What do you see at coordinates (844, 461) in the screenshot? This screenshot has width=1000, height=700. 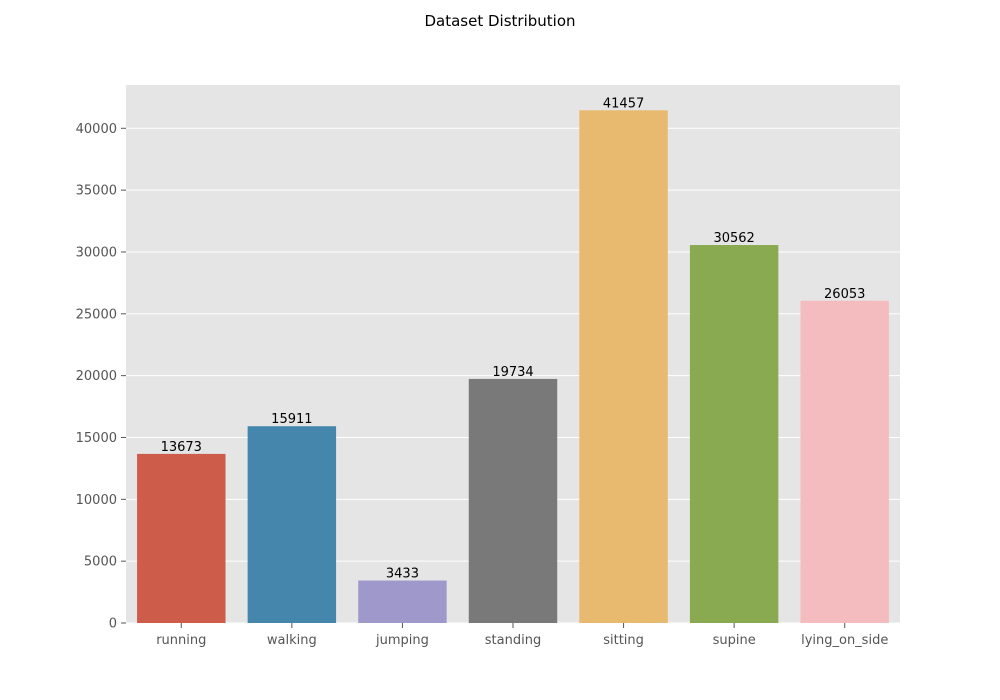 I see `bar-lying-on-side` at bounding box center [844, 461].